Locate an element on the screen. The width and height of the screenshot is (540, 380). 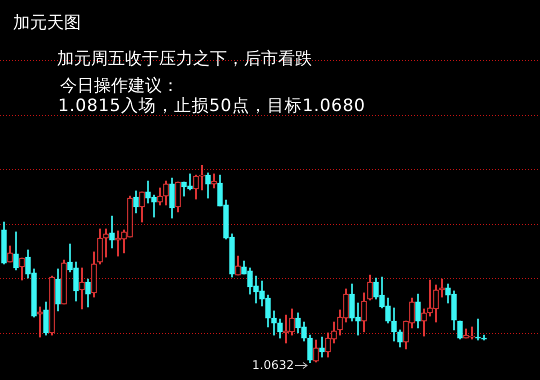
text: 1.0815入场，止损50点，目标1.0680 is located at coordinates (212, 106).